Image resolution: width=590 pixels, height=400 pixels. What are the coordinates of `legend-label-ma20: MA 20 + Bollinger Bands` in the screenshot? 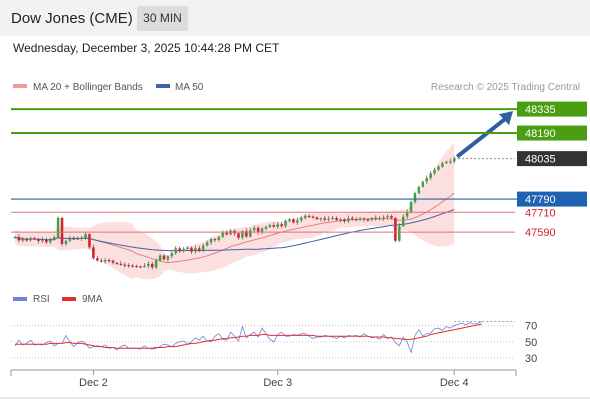 It's located at (88, 87).